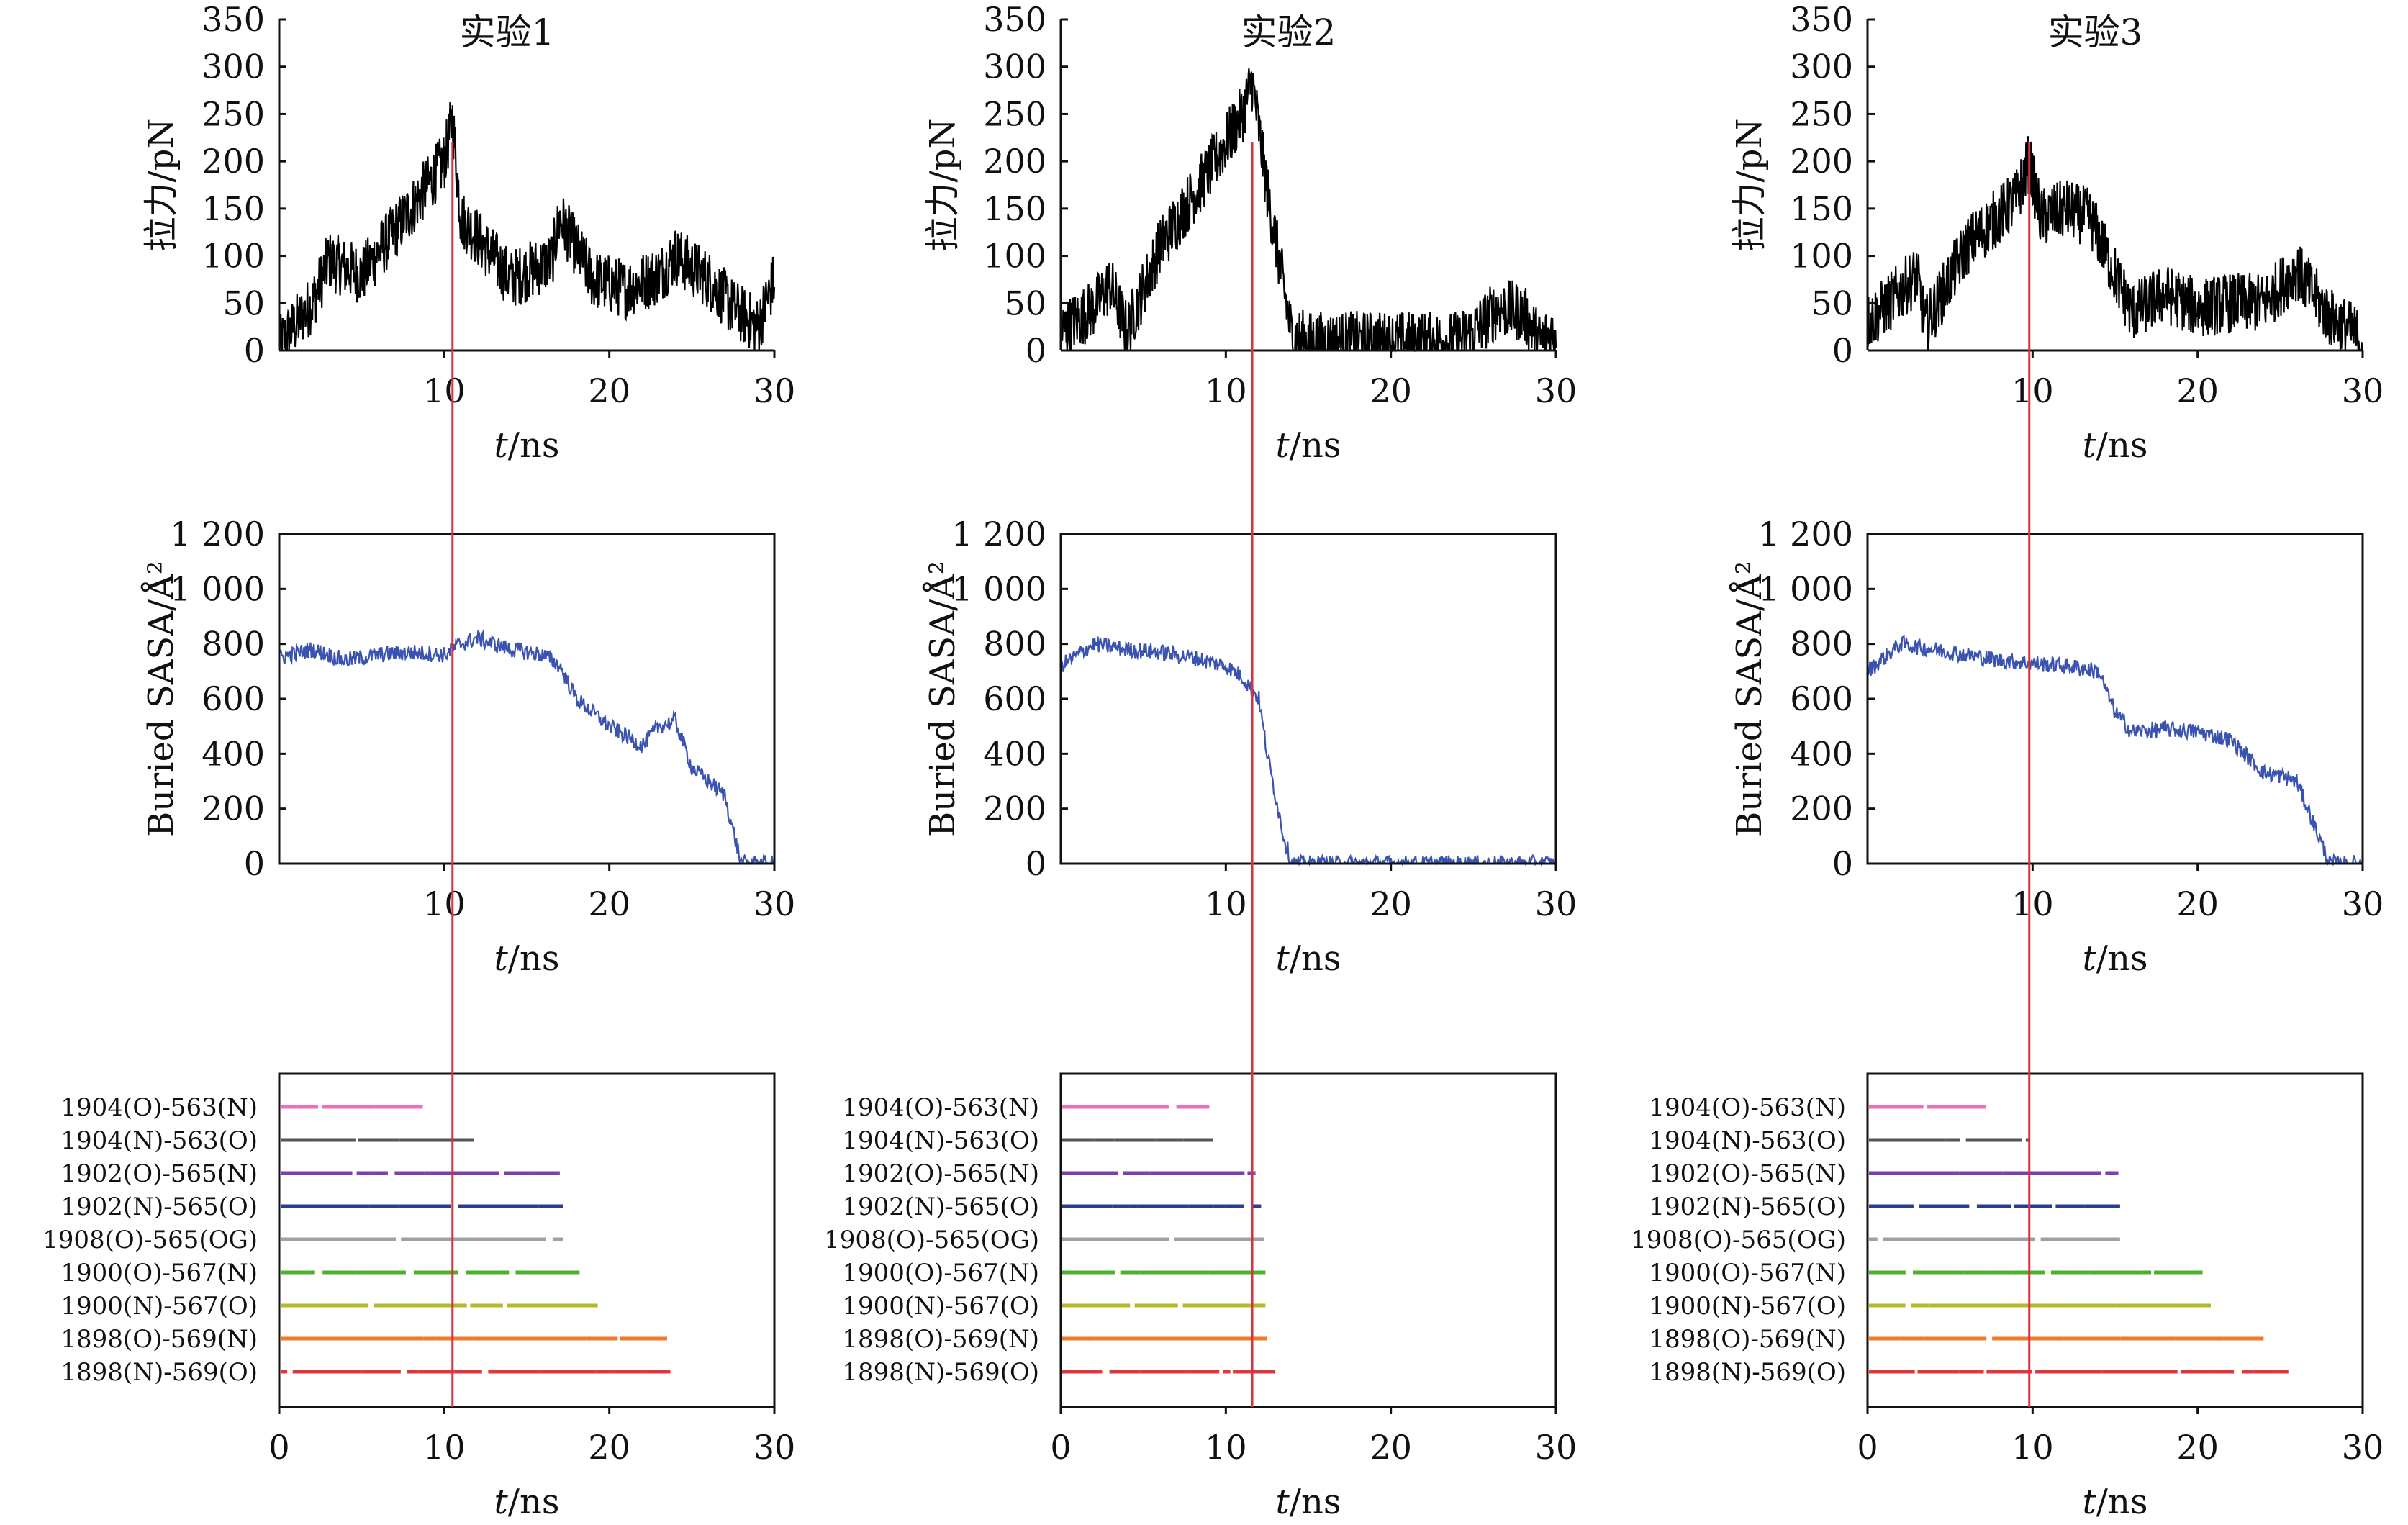 The width and height of the screenshot is (2408, 1525). What do you see at coordinates (1288, 32) in the screenshot?
I see `panel-title: 实验2` at bounding box center [1288, 32].